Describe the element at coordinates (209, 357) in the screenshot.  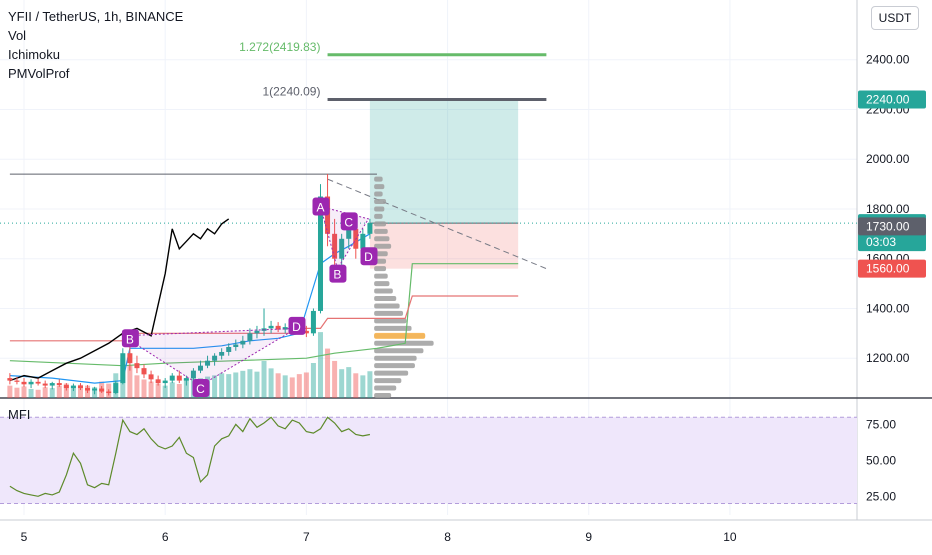
I see `pattern-area` at that location.